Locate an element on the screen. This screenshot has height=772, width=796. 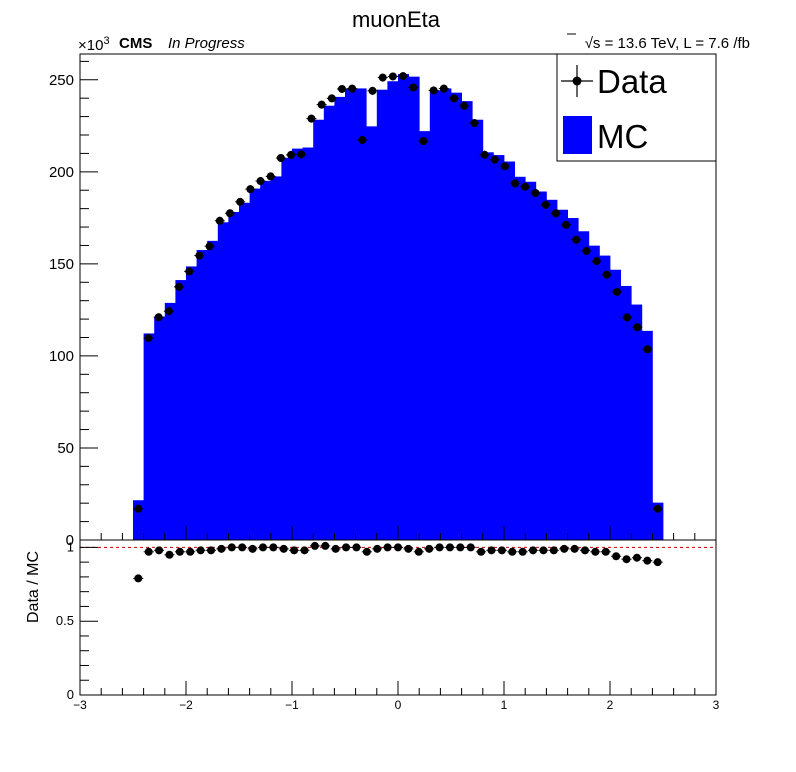
x-tick-label: 1 is located at coordinates (504, 705).